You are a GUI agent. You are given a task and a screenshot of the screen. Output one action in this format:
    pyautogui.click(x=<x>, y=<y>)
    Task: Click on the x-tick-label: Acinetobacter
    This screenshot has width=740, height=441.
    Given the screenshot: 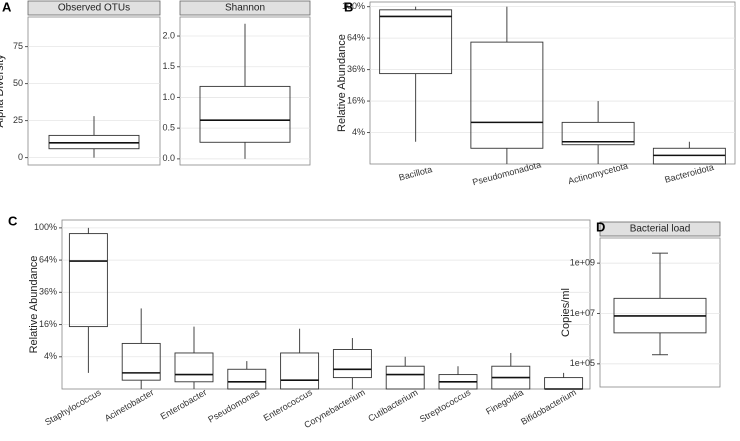 What is the action you would take?
    pyautogui.click(x=129, y=405)
    